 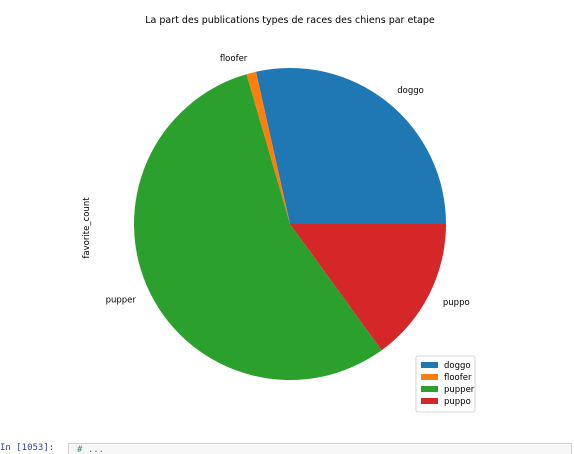 What do you see at coordinates (429, 377) in the screenshot?
I see `legend-swatch-floofer` at bounding box center [429, 377].